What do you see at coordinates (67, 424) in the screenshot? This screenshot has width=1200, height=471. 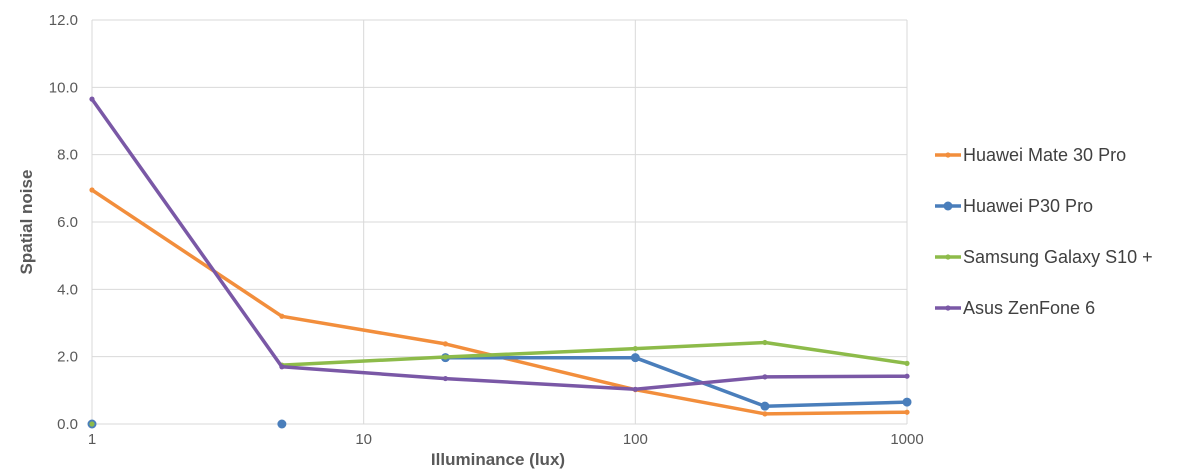 I see `y-tick-label: 0.0` at bounding box center [67, 424].